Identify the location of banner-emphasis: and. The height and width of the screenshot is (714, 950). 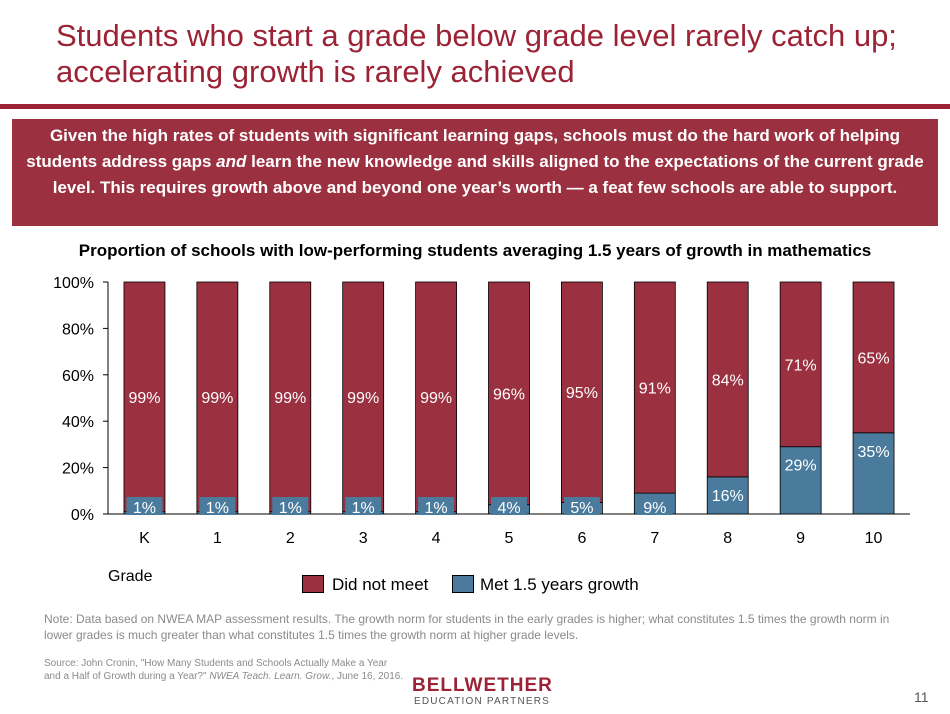
(231, 161).